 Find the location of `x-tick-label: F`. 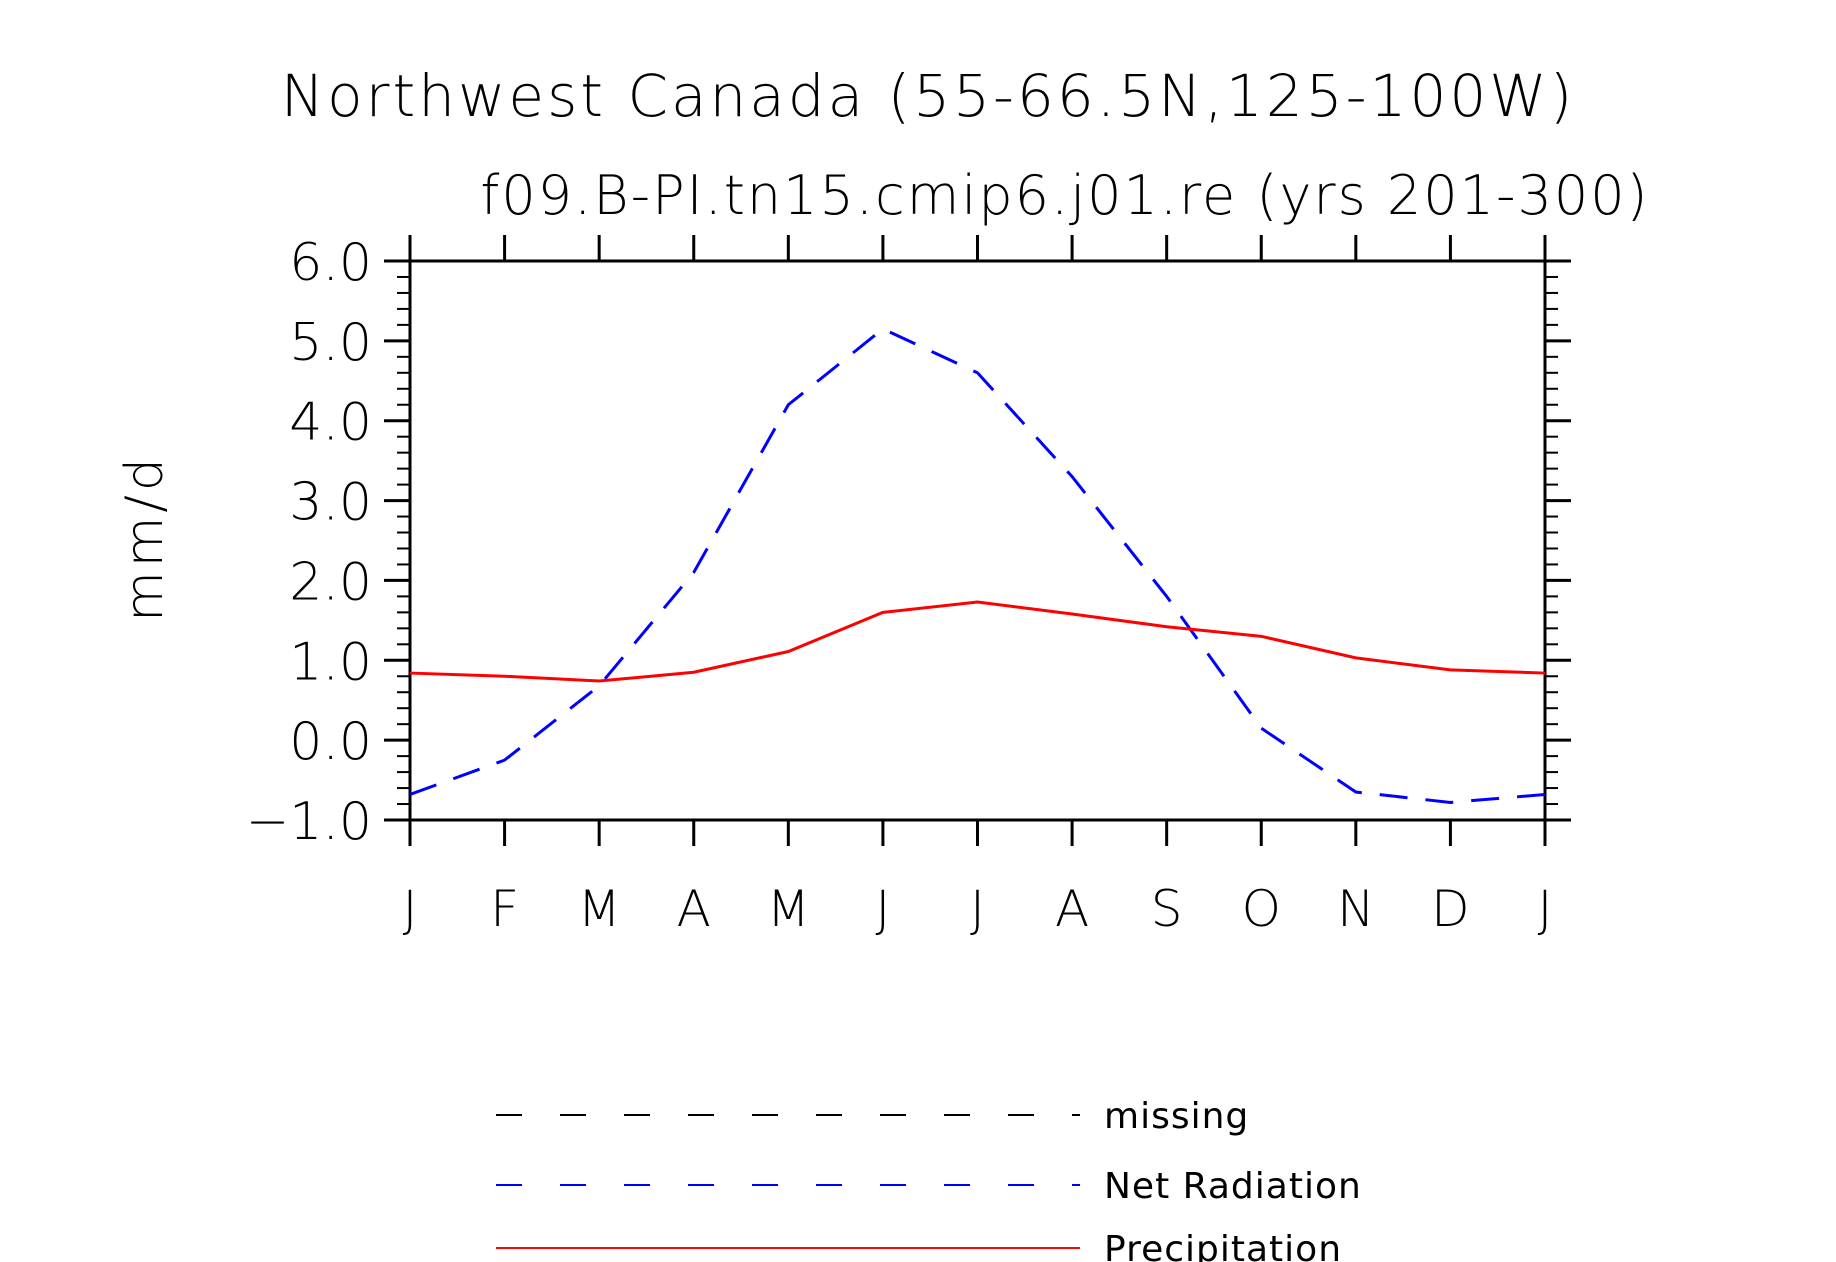

x-tick-label: F is located at coordinates (504, 909).